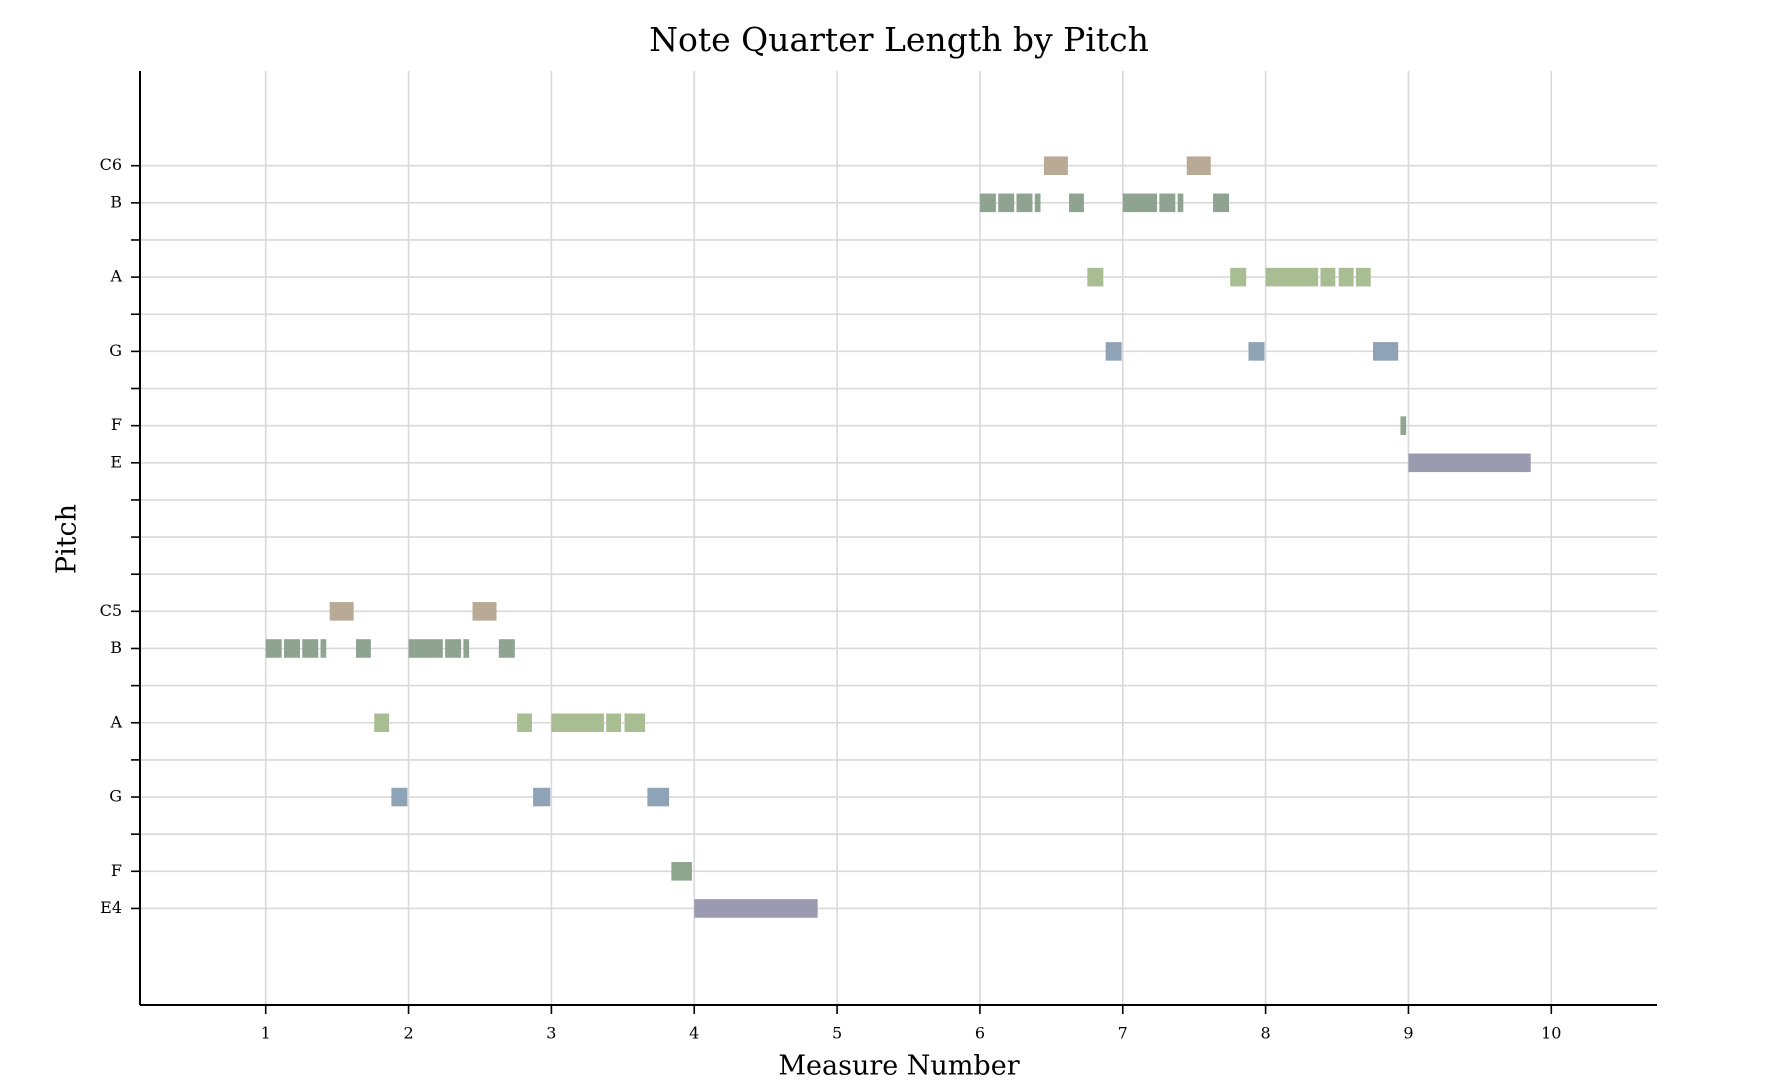 The image size is (1770, 1088). Describe the element at coordinates (551, 1033) in the screenshot. I see `x-tick-label: 3` at that location.